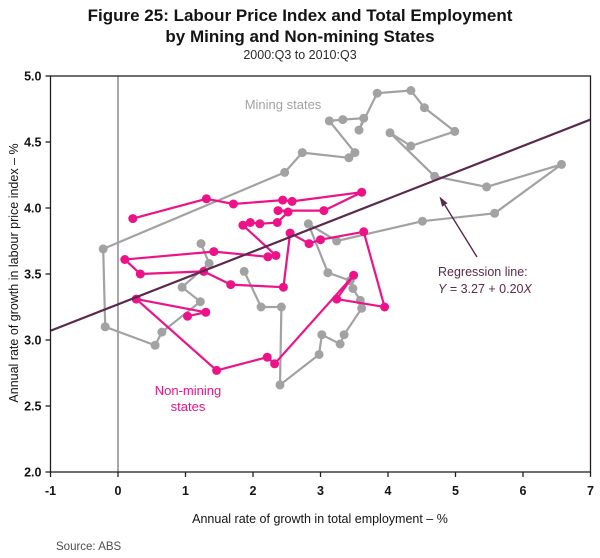 This screenshot has width=600, height=558. What do you see at coordinates (32, 473) in the screenshot?
I see `y-tick-label: 2.0` at bounding box center [32, 473].